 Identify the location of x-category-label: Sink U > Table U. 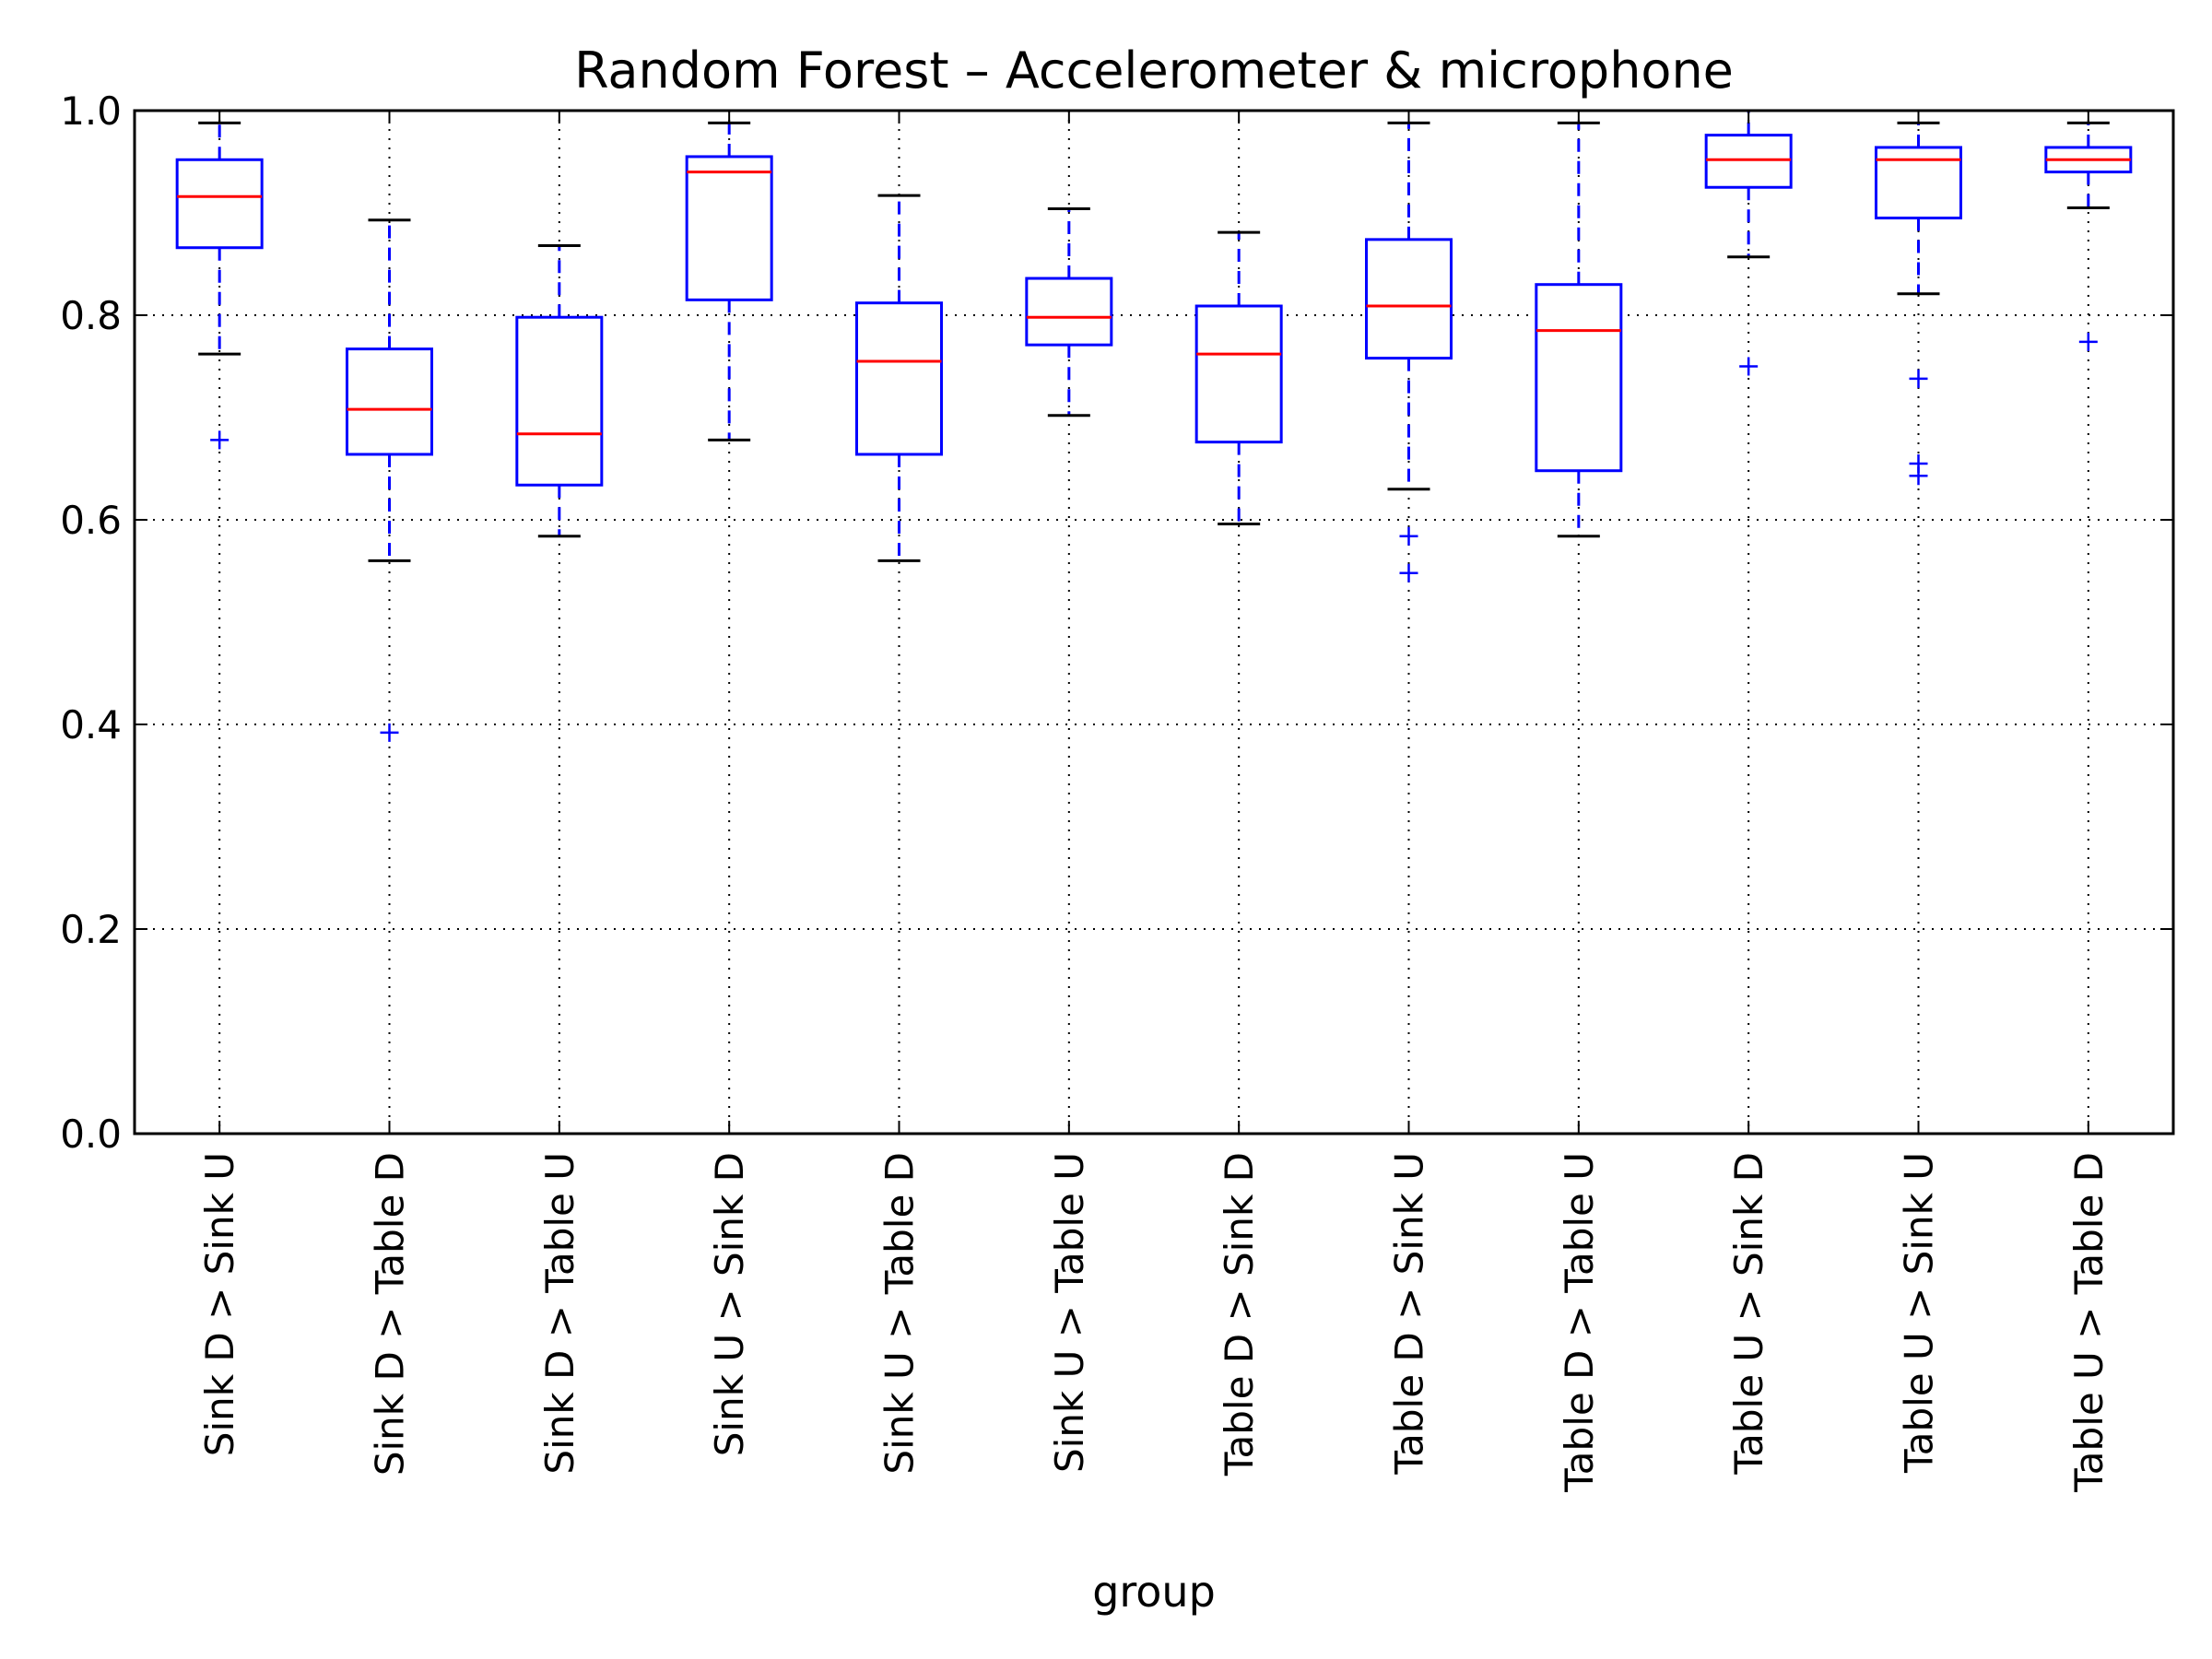
(1069, 1312).